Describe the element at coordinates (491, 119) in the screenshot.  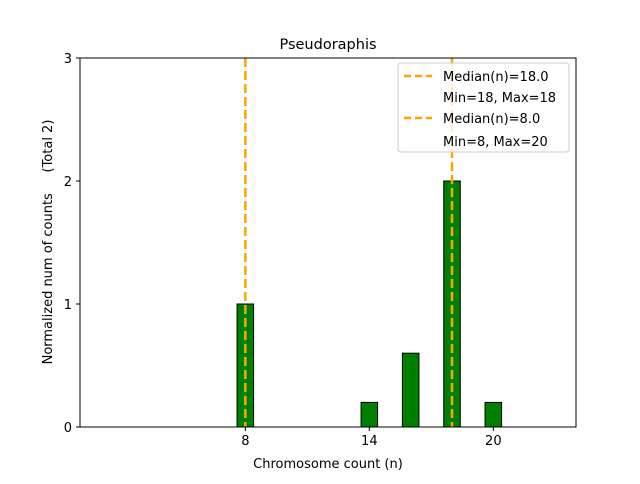
I see `legend-label-median-8: Median(n)=8.0` at that location.